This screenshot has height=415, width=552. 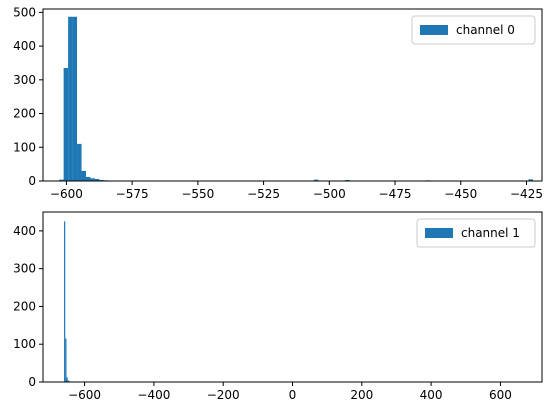 What do you see at coordinates (490, 233) in the screenshot?
I see `legend-label: channel 1` at bounding box center [490, 233].